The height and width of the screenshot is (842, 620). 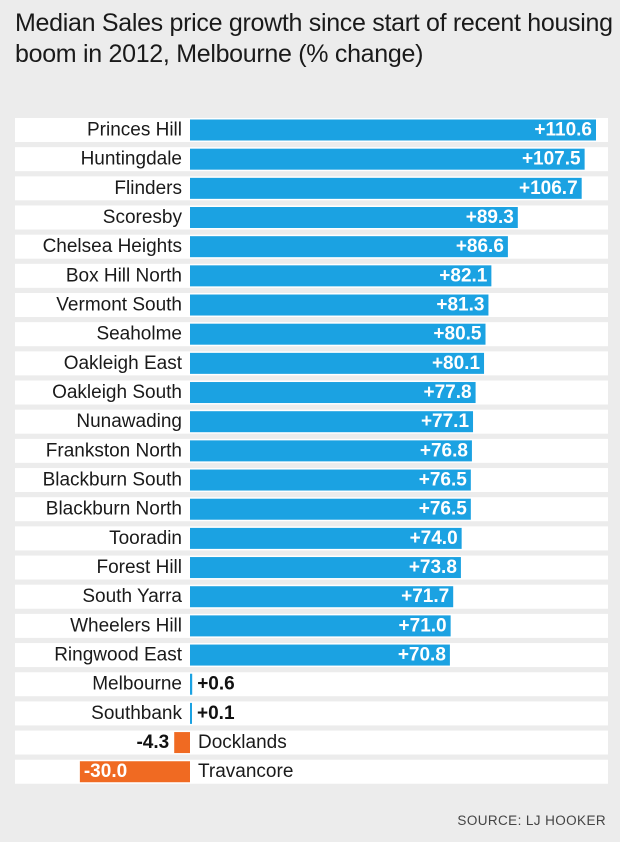 I want to click on bar-blackburn-south, so click(x=330, y=480).